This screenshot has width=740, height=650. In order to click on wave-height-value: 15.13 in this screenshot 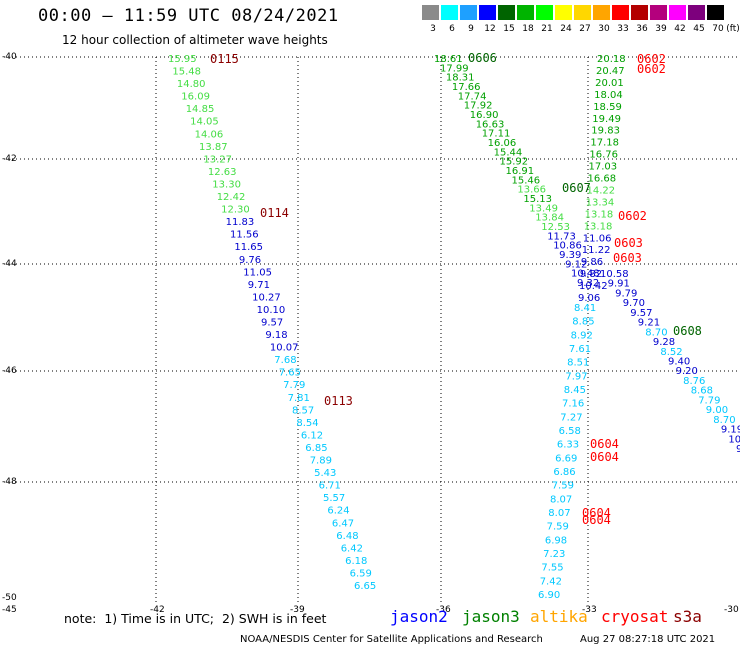, I will do `click(537, 199)`.